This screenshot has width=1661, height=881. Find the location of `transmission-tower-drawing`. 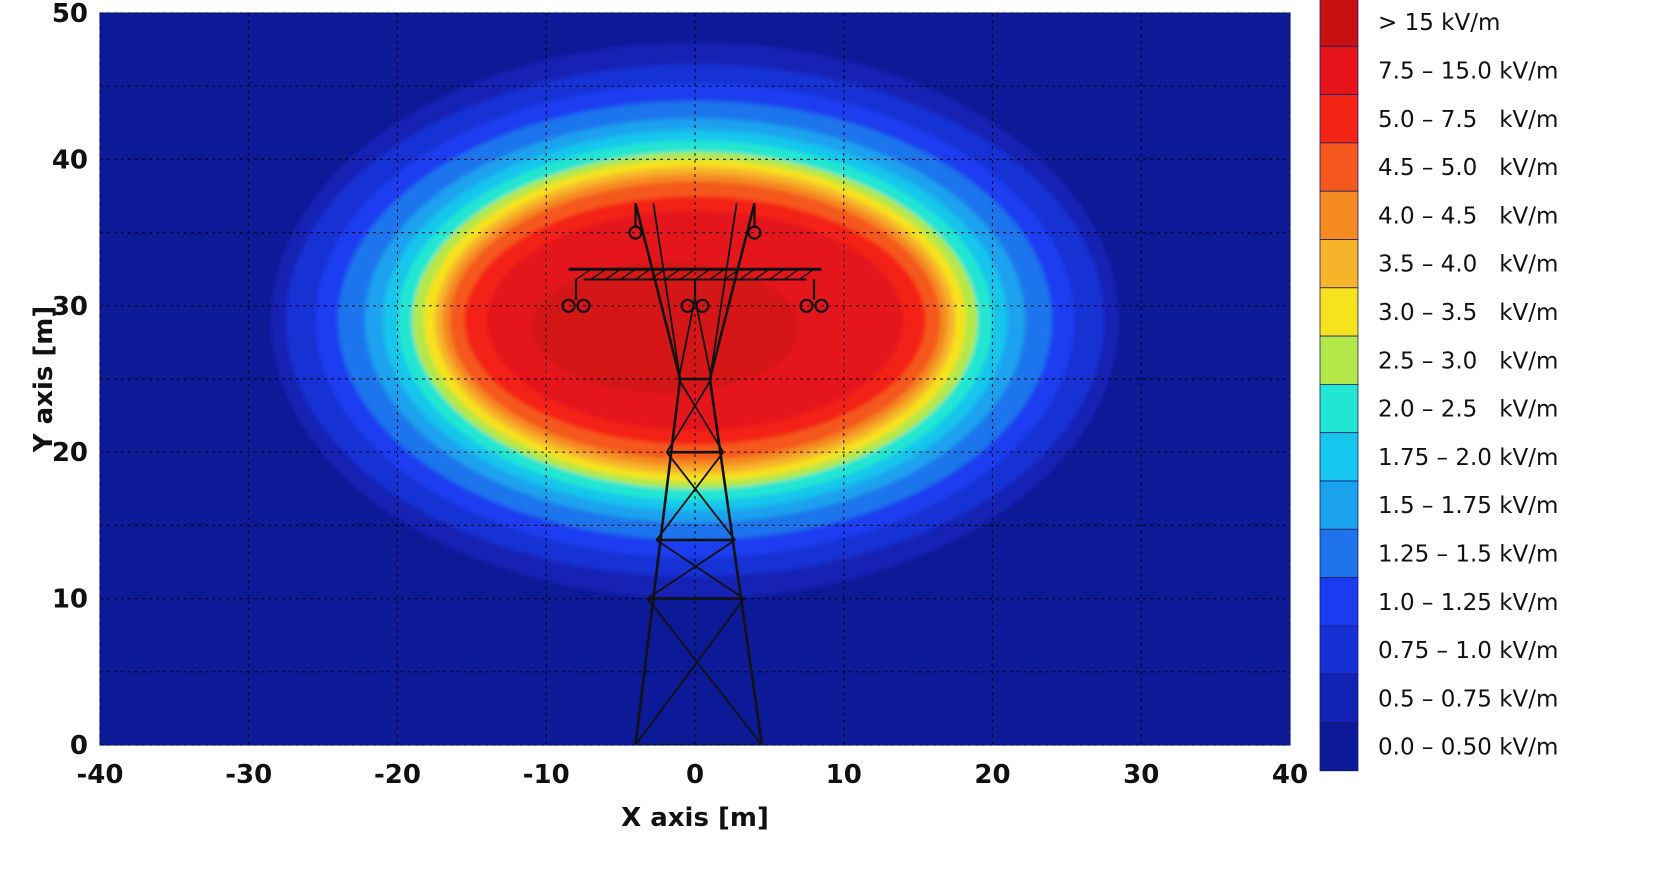

transmission-tower-drawing is located at coordinates (695, 473).